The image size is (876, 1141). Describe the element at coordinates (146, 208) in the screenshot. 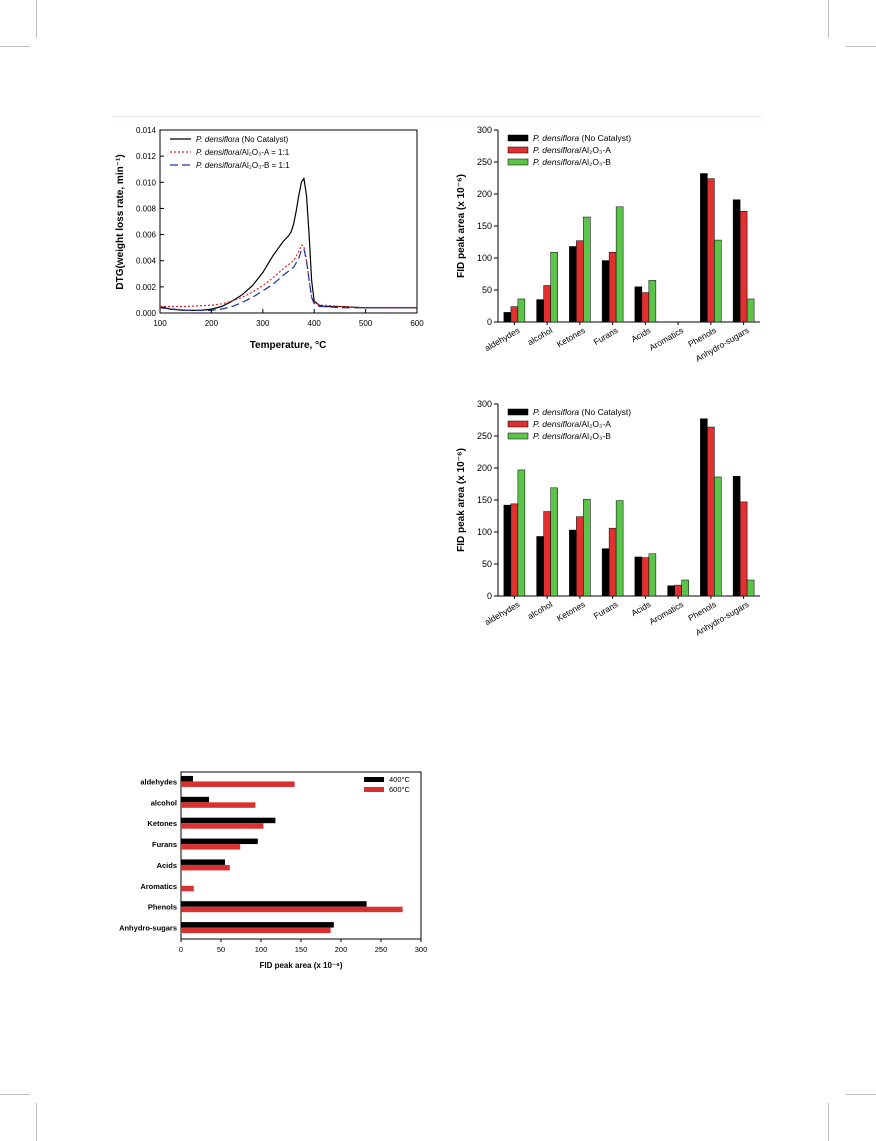

I see `y-tick-label: 0.008` at that location.